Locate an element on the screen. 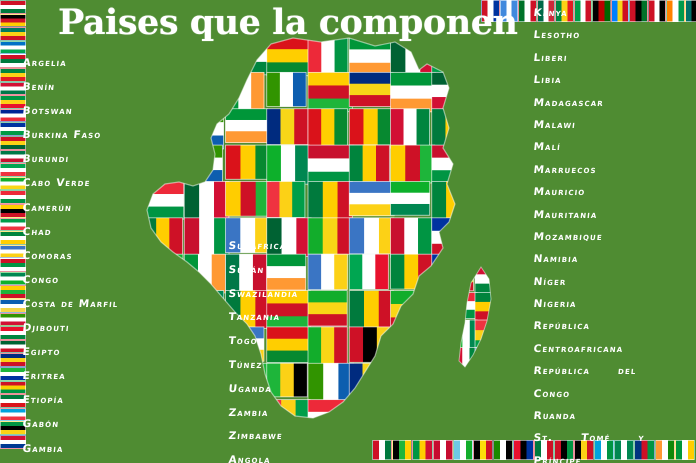  country-left-11: Costa de Marfil is located at coordinates (70, 303).